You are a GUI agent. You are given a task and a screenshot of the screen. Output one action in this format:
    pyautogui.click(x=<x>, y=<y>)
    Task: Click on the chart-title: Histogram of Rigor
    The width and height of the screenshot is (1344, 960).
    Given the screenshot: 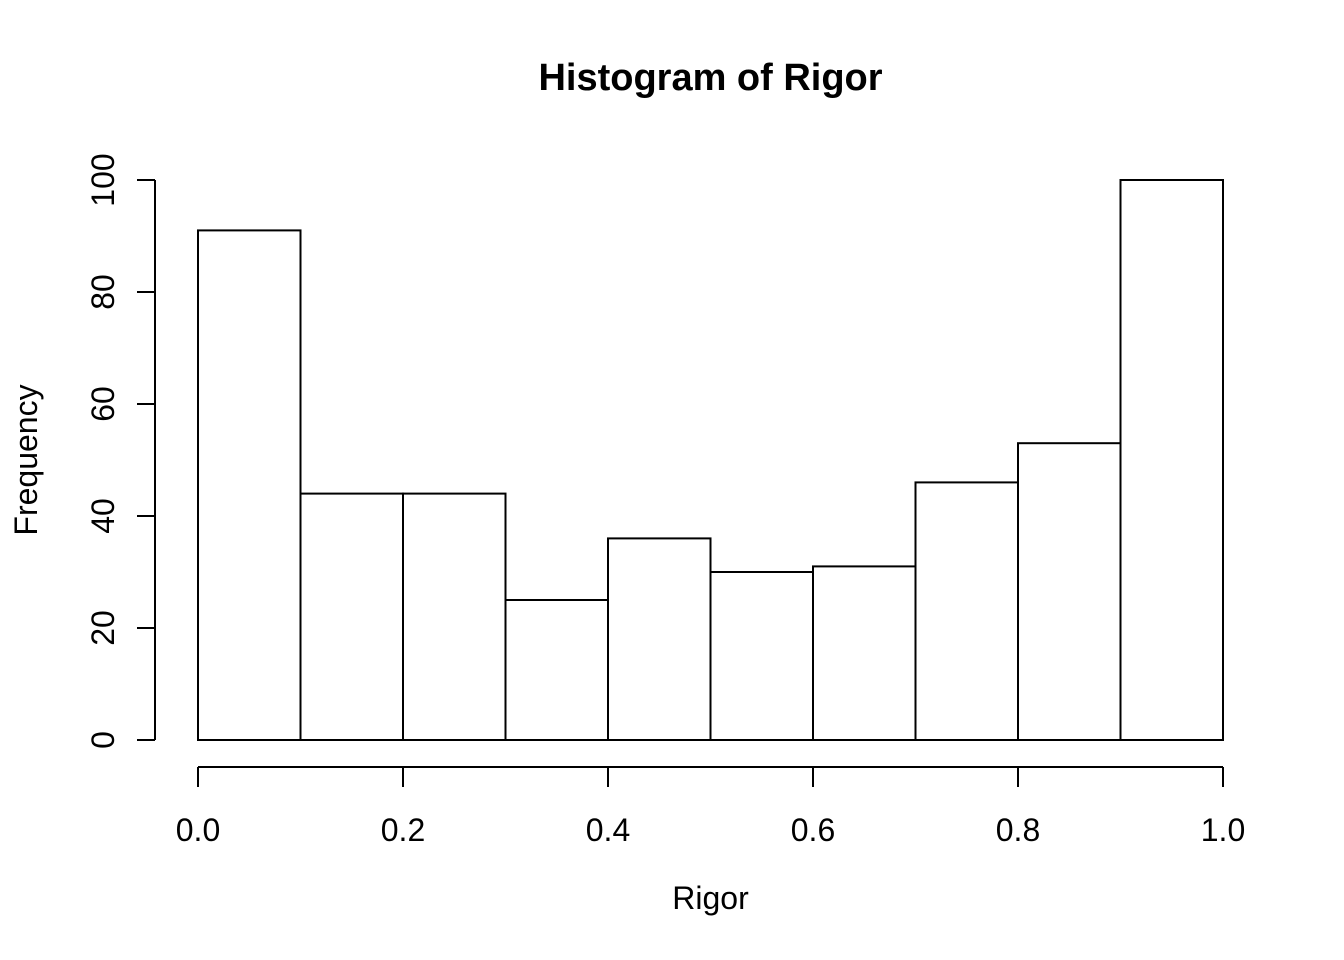 What is the action you would take?
    pyautogui.click(x=710, y=78)
    